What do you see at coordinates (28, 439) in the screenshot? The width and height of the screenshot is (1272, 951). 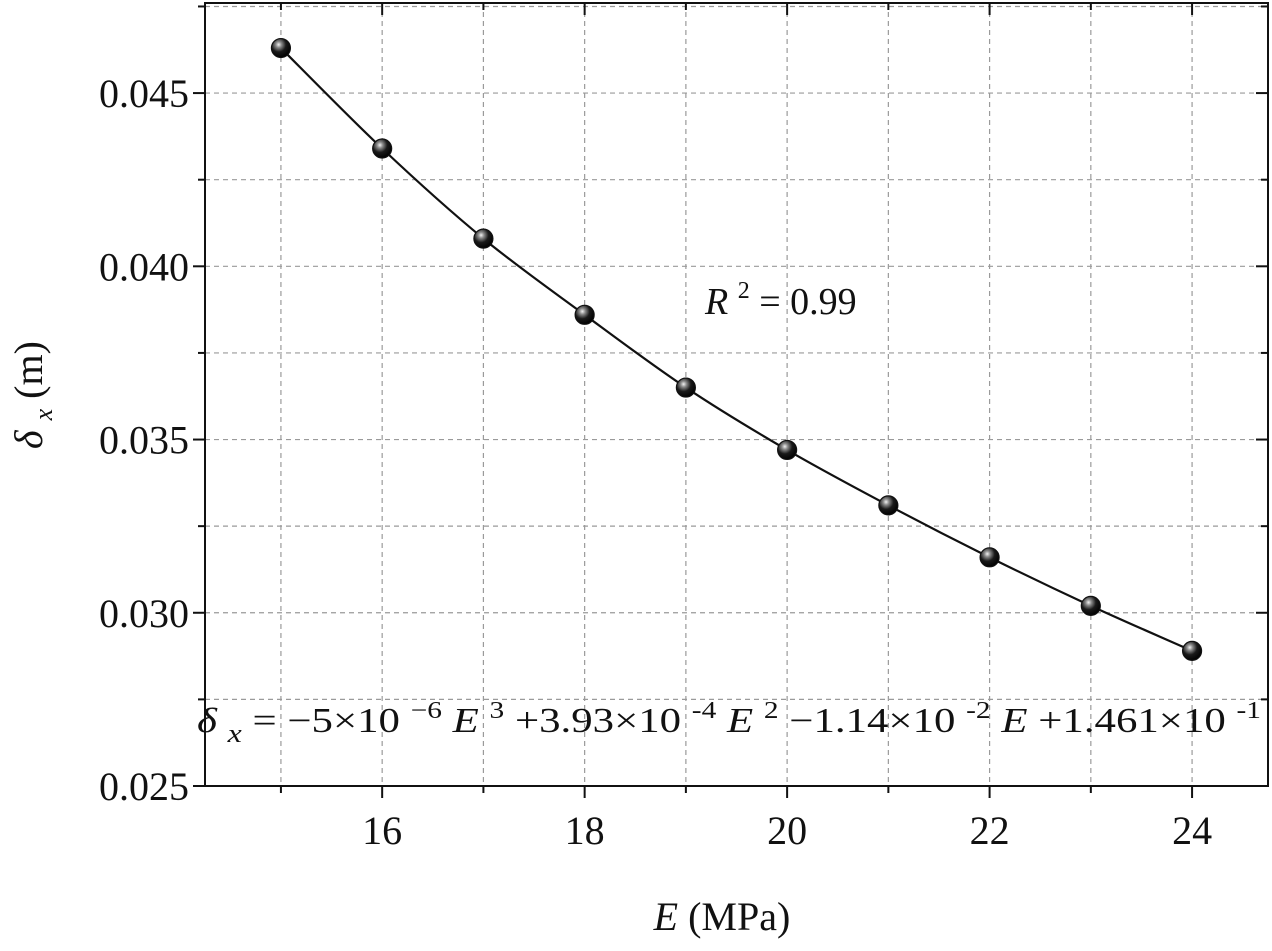 I see `y-axis-symbol: δ` at bounding box center [28, 439].